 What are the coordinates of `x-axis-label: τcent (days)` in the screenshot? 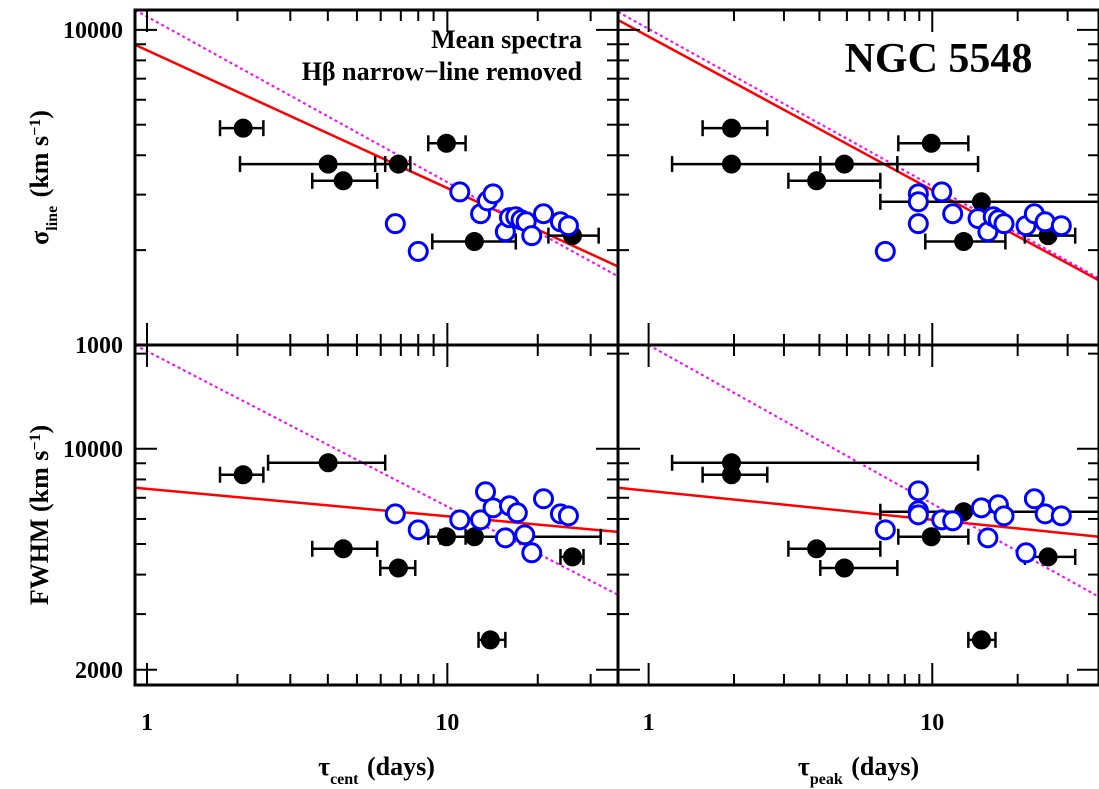 It's located at (376, 770).